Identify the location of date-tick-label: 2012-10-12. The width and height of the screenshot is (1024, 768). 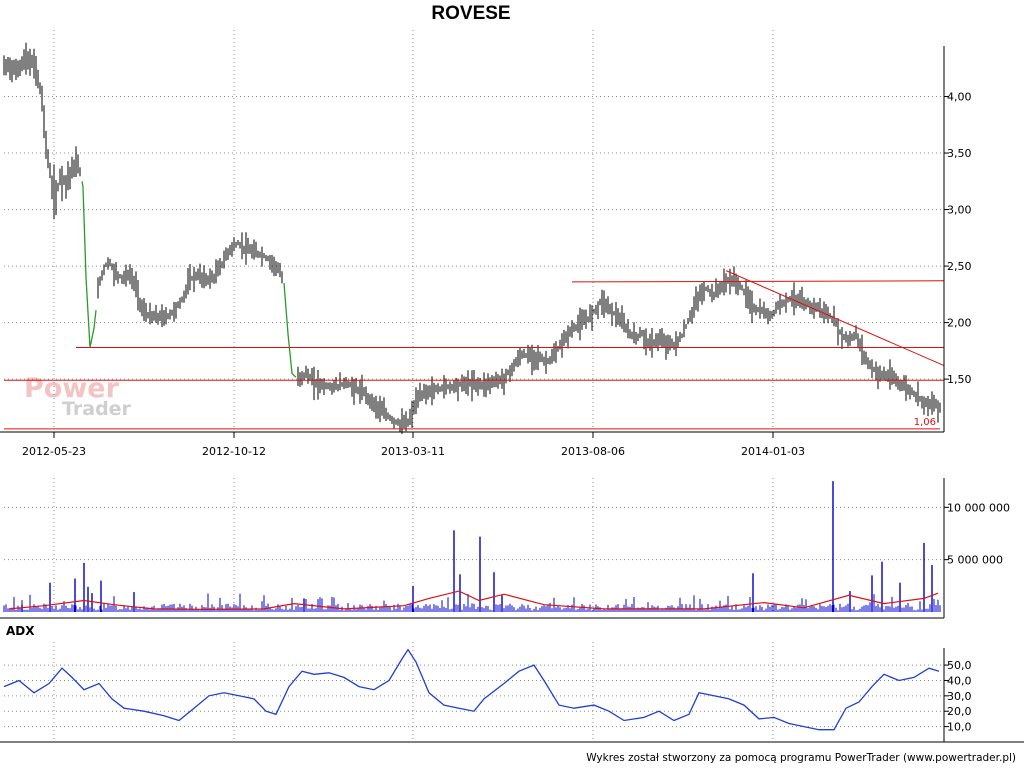
(234, 451).